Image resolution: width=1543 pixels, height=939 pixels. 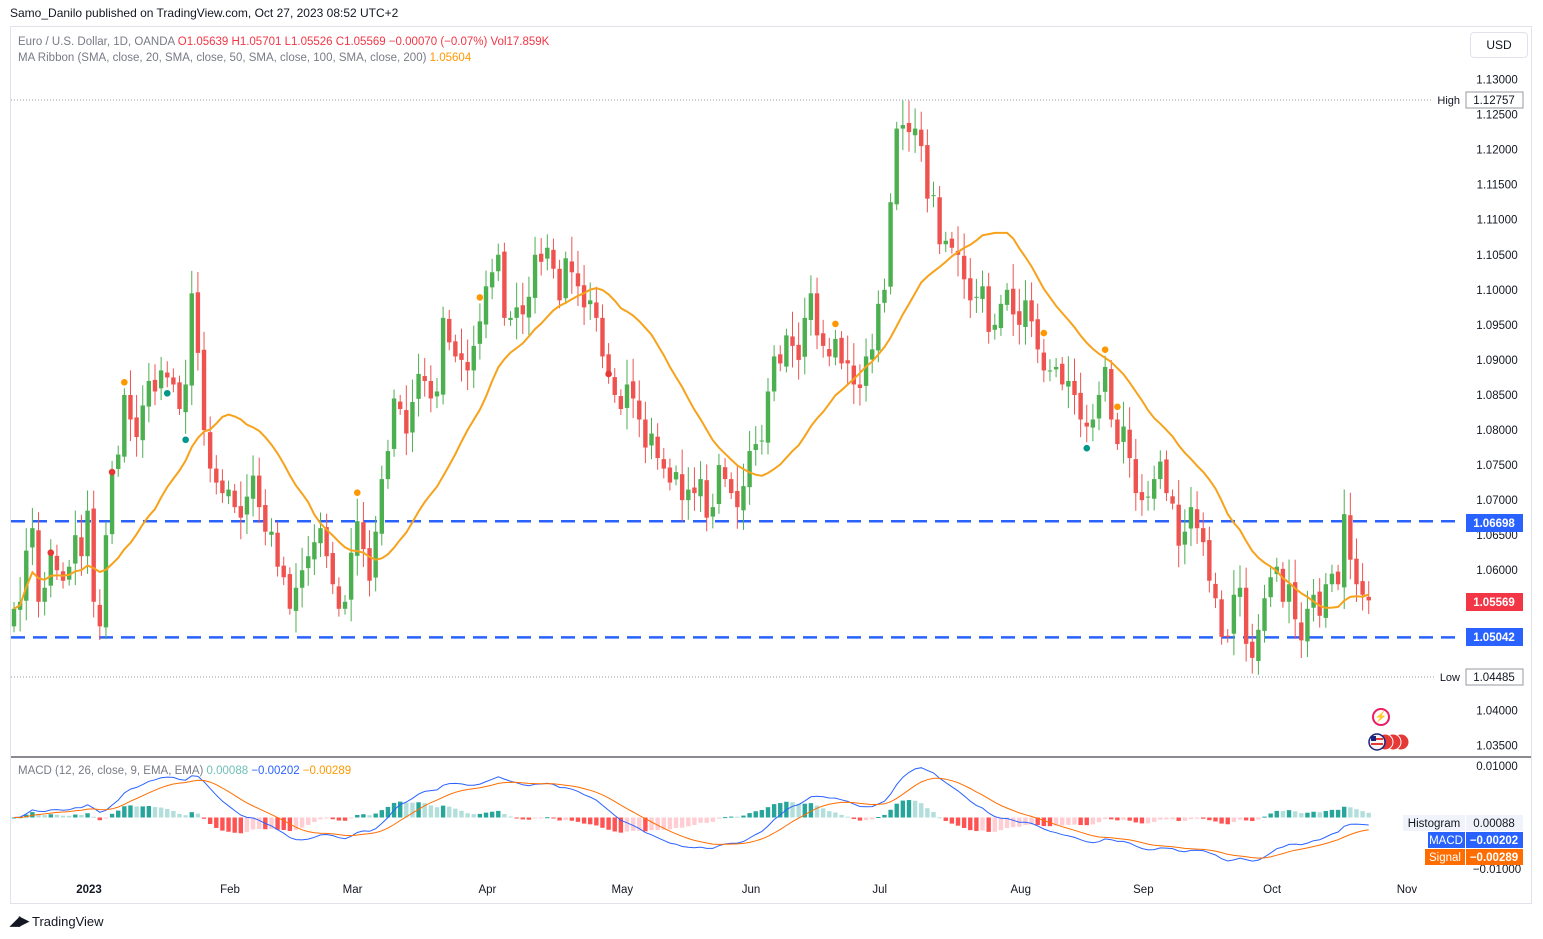 I want to click on histogram-tag-label-bg, so click(x=1434, y=823).